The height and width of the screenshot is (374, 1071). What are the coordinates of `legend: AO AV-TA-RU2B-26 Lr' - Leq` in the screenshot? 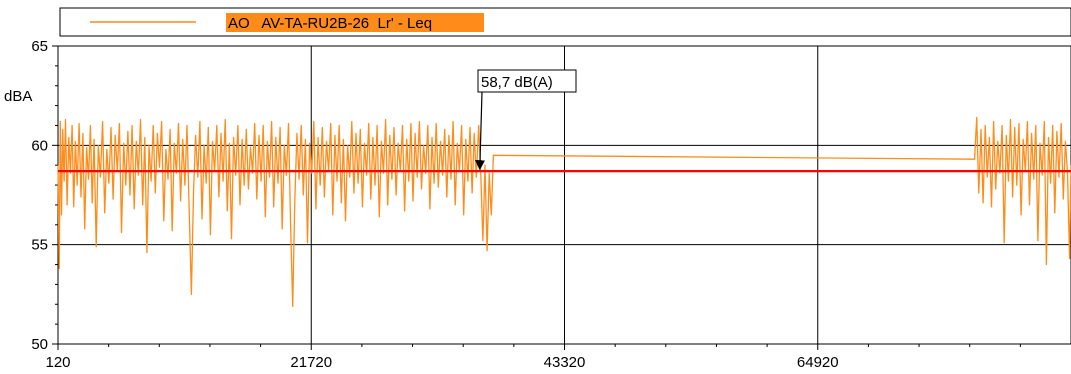 It's located at (565, 22).